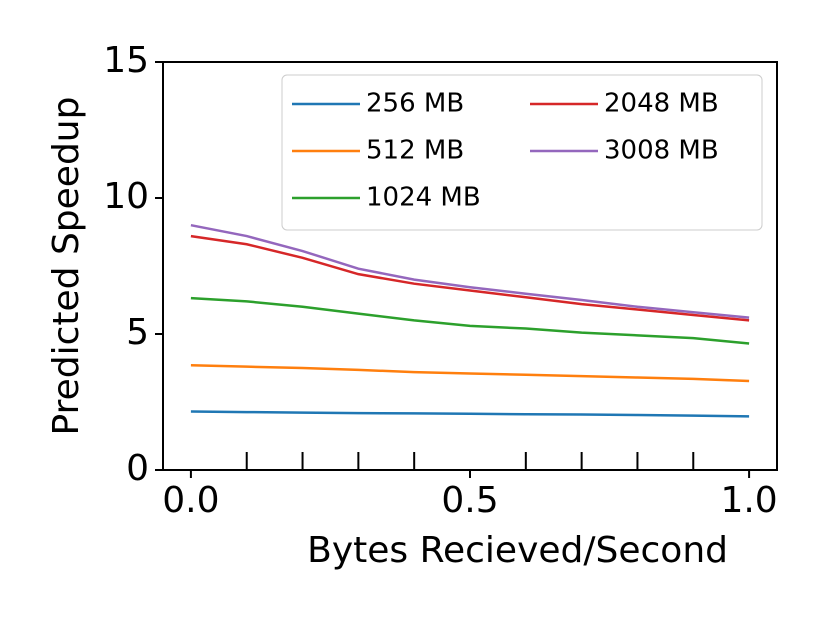 The image size is (830, 627). What do you see at coordinates (517, 550) in the screenshot?
I see `x-axis-label: Bytes Recieved/Second` at bounding box center [517, 550].